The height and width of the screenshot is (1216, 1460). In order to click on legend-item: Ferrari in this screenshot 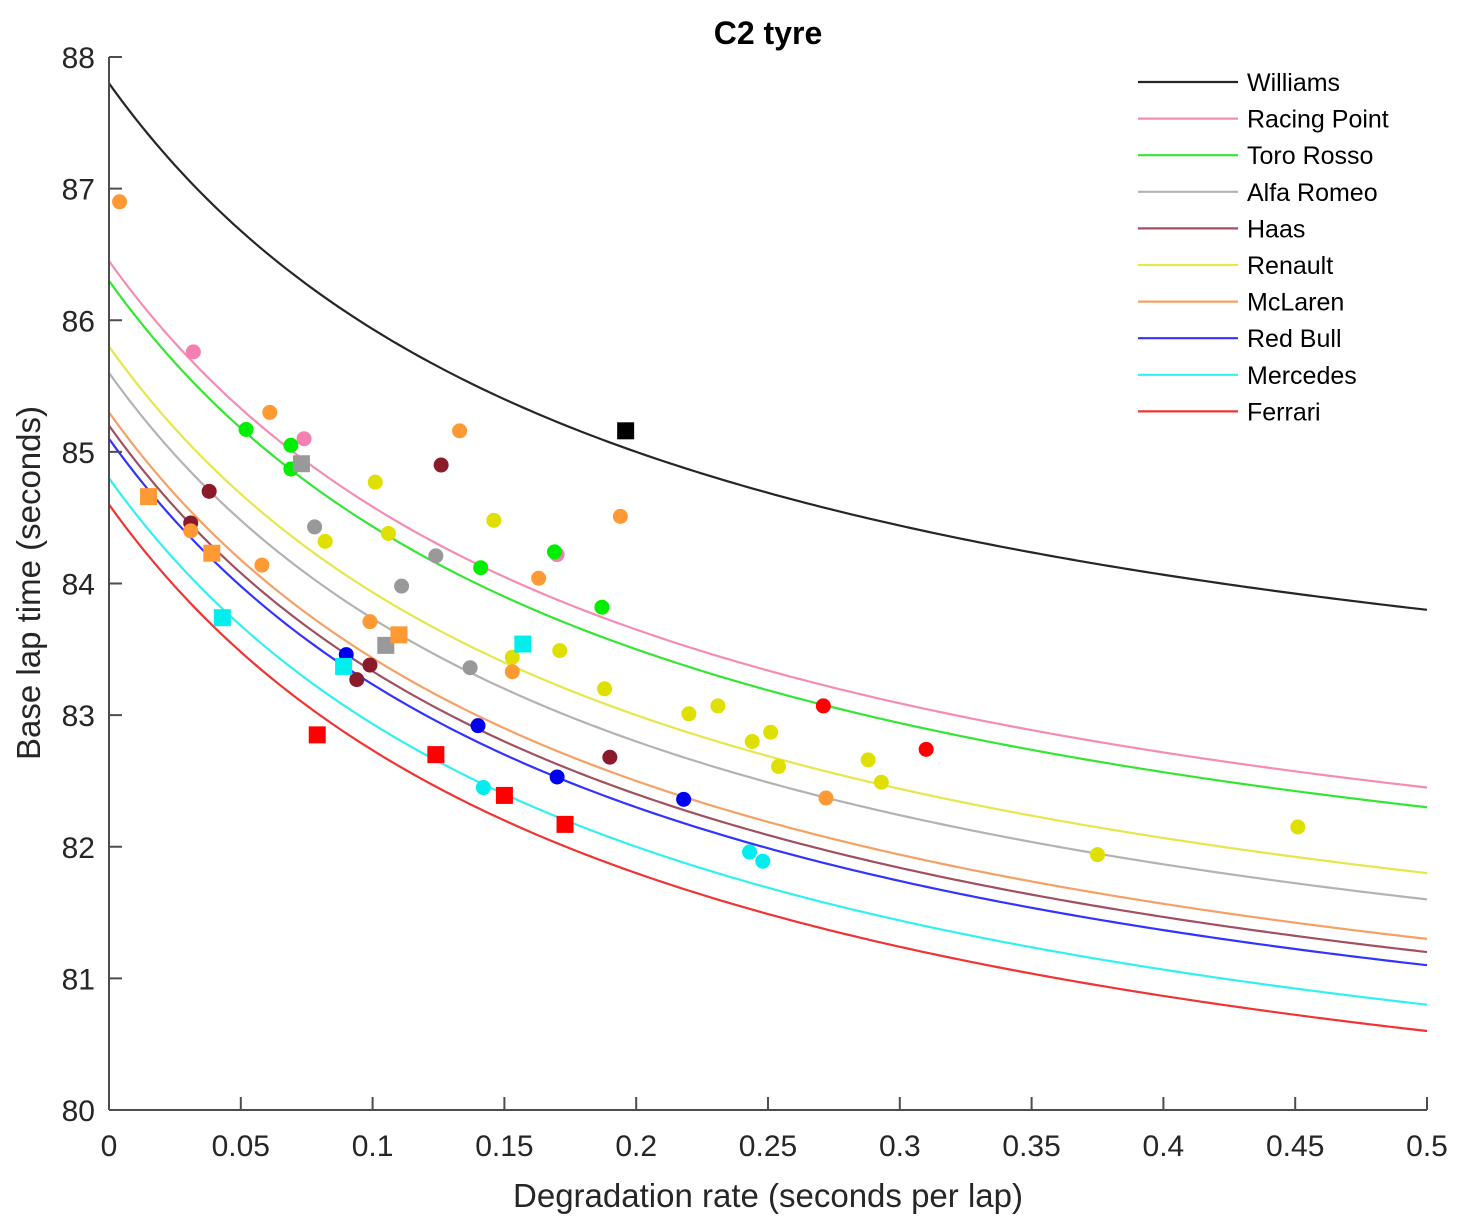, I will do `click(1229, 412)`.